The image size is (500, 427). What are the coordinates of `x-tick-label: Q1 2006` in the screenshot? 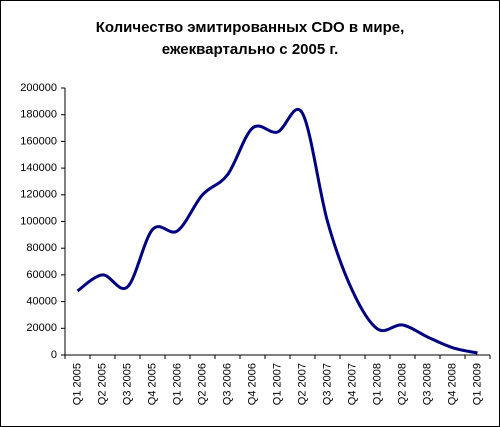 It's located at (177, 384).